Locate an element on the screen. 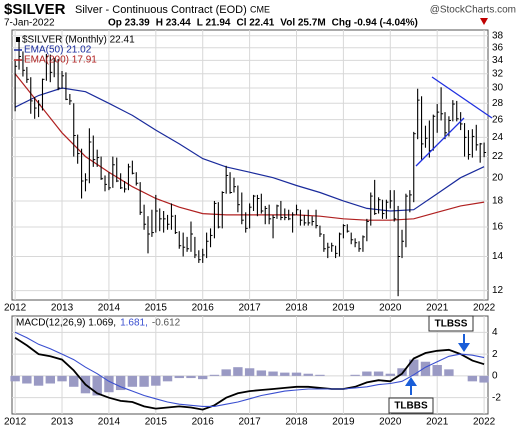  annotation: TLBSS is located at coordinates (451, 324).